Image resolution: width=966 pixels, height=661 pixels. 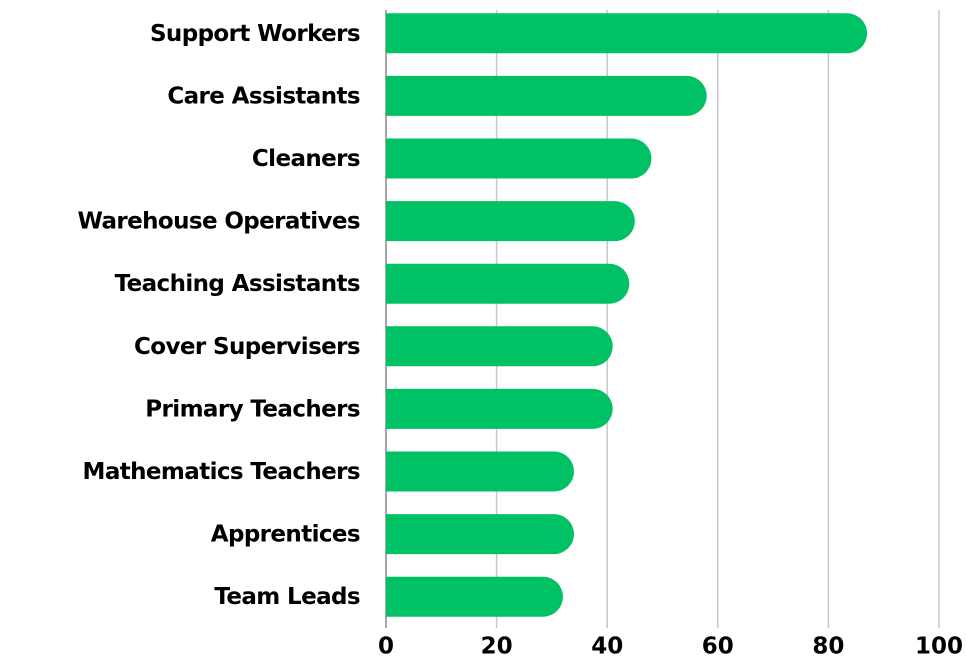 I want to click on y-tick-label: Cover Supervisers, so click(x=247, y=347).